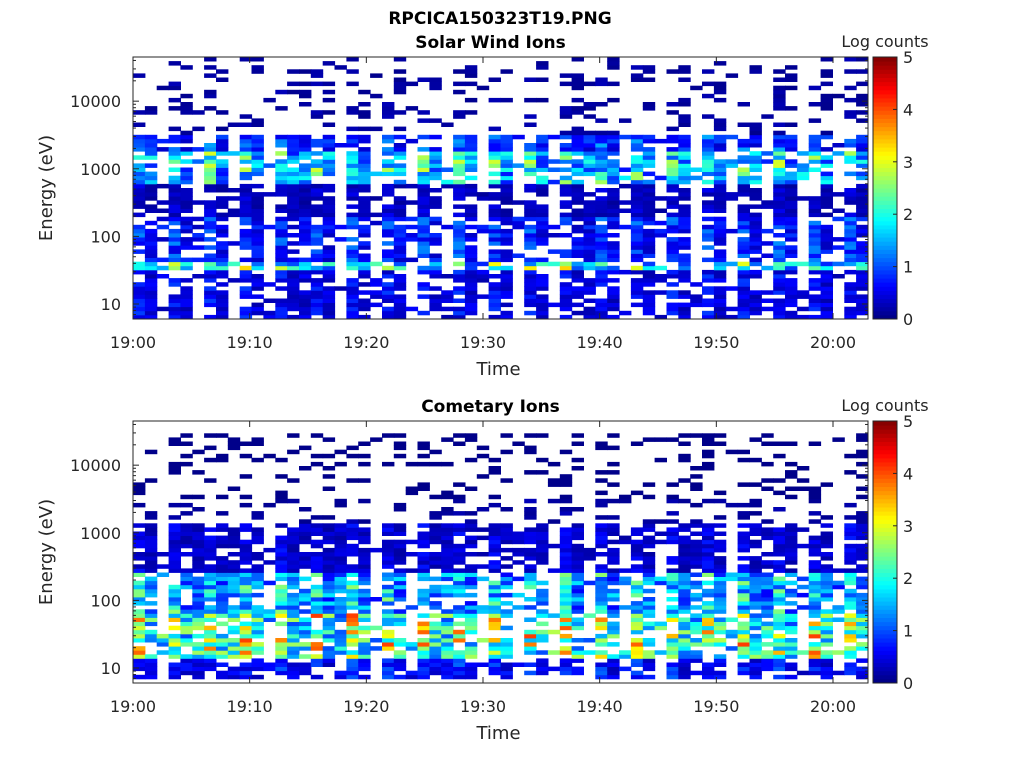  Describe the element at coordinates (105, 236) in the screenshot. I see `y-tick-label: 100` at that location.